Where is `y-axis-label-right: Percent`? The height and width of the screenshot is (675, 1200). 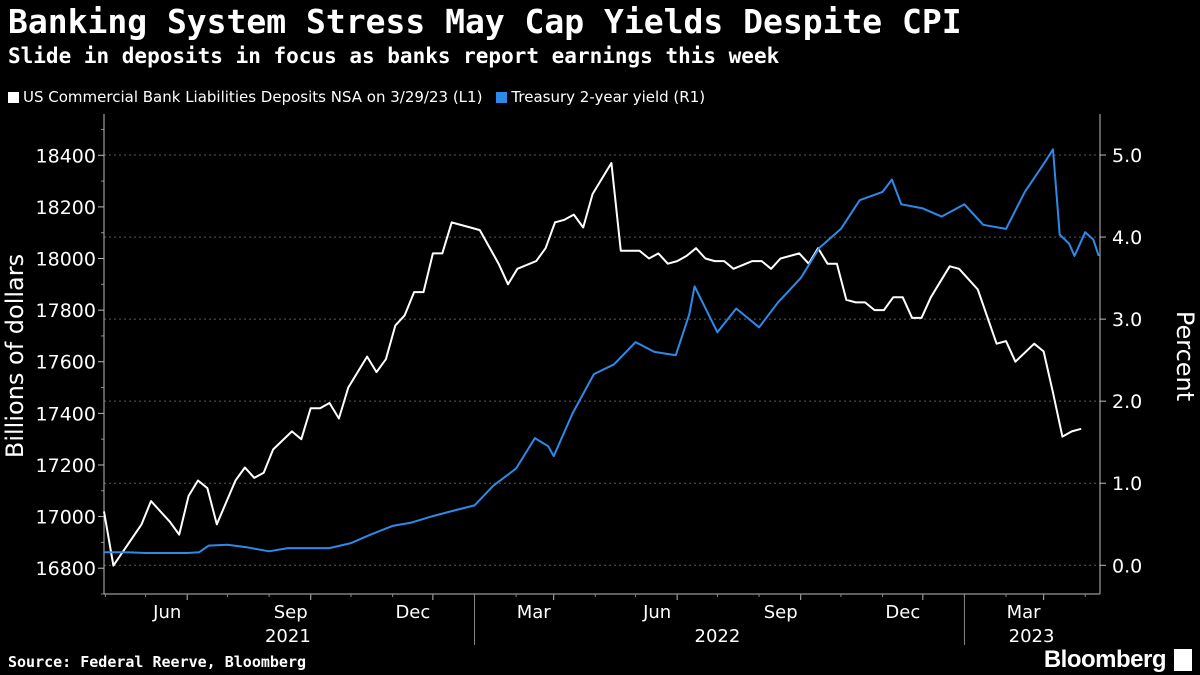
y-axis-label-right: Percent is located at coordinates (1185, 356).